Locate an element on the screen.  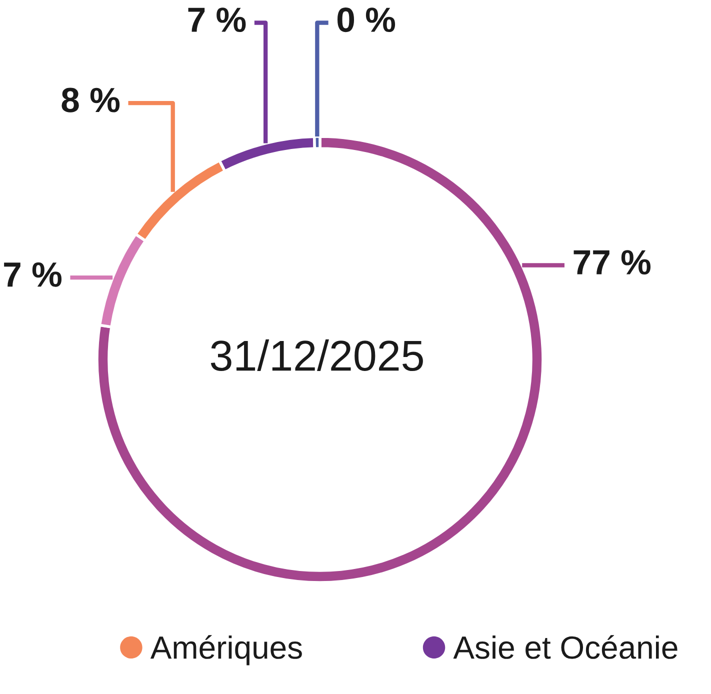
legend-label: Amériques is located at coordinates (226, 650).